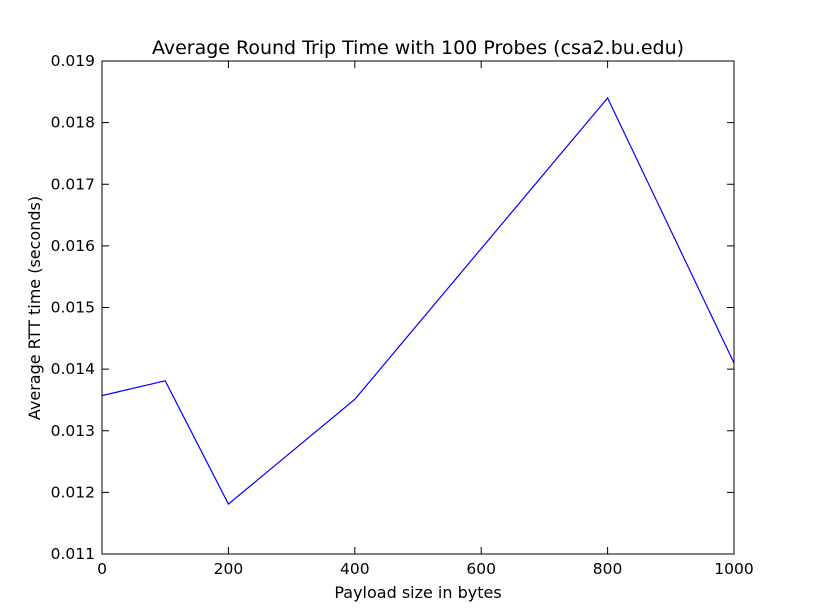 The height and width of the screenshot is (615, 815). Describe the element at coordinates (73, 369) in the screenshot. I see `y-tick-label: 0.014` at that location.